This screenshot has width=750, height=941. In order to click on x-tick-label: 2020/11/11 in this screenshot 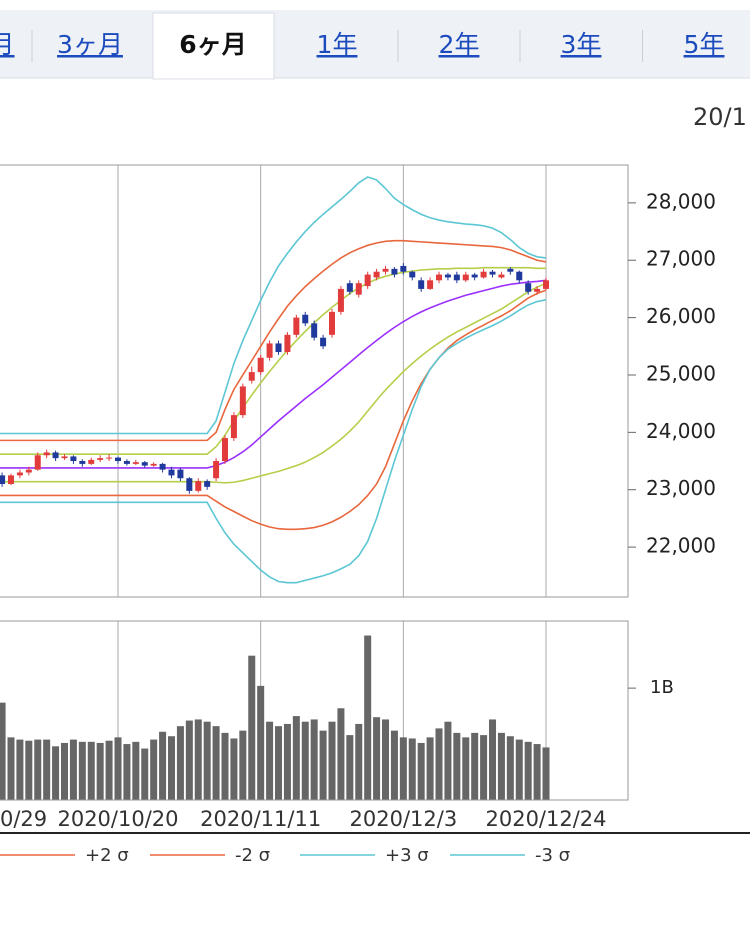, I will do `click(260, 819)`.